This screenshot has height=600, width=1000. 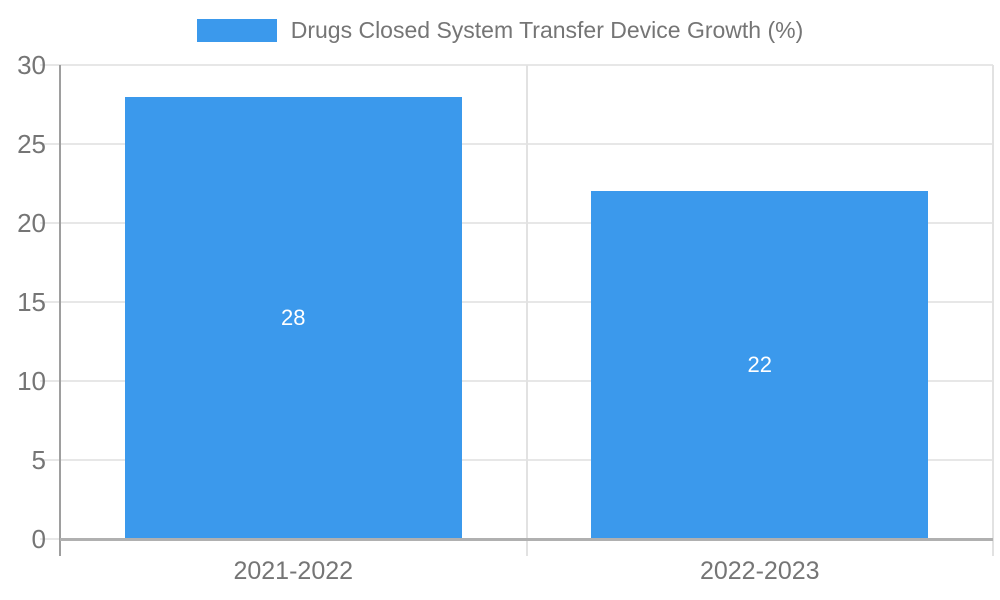 I want to click on y-tick-label: 5, so click(x=38, y=460).